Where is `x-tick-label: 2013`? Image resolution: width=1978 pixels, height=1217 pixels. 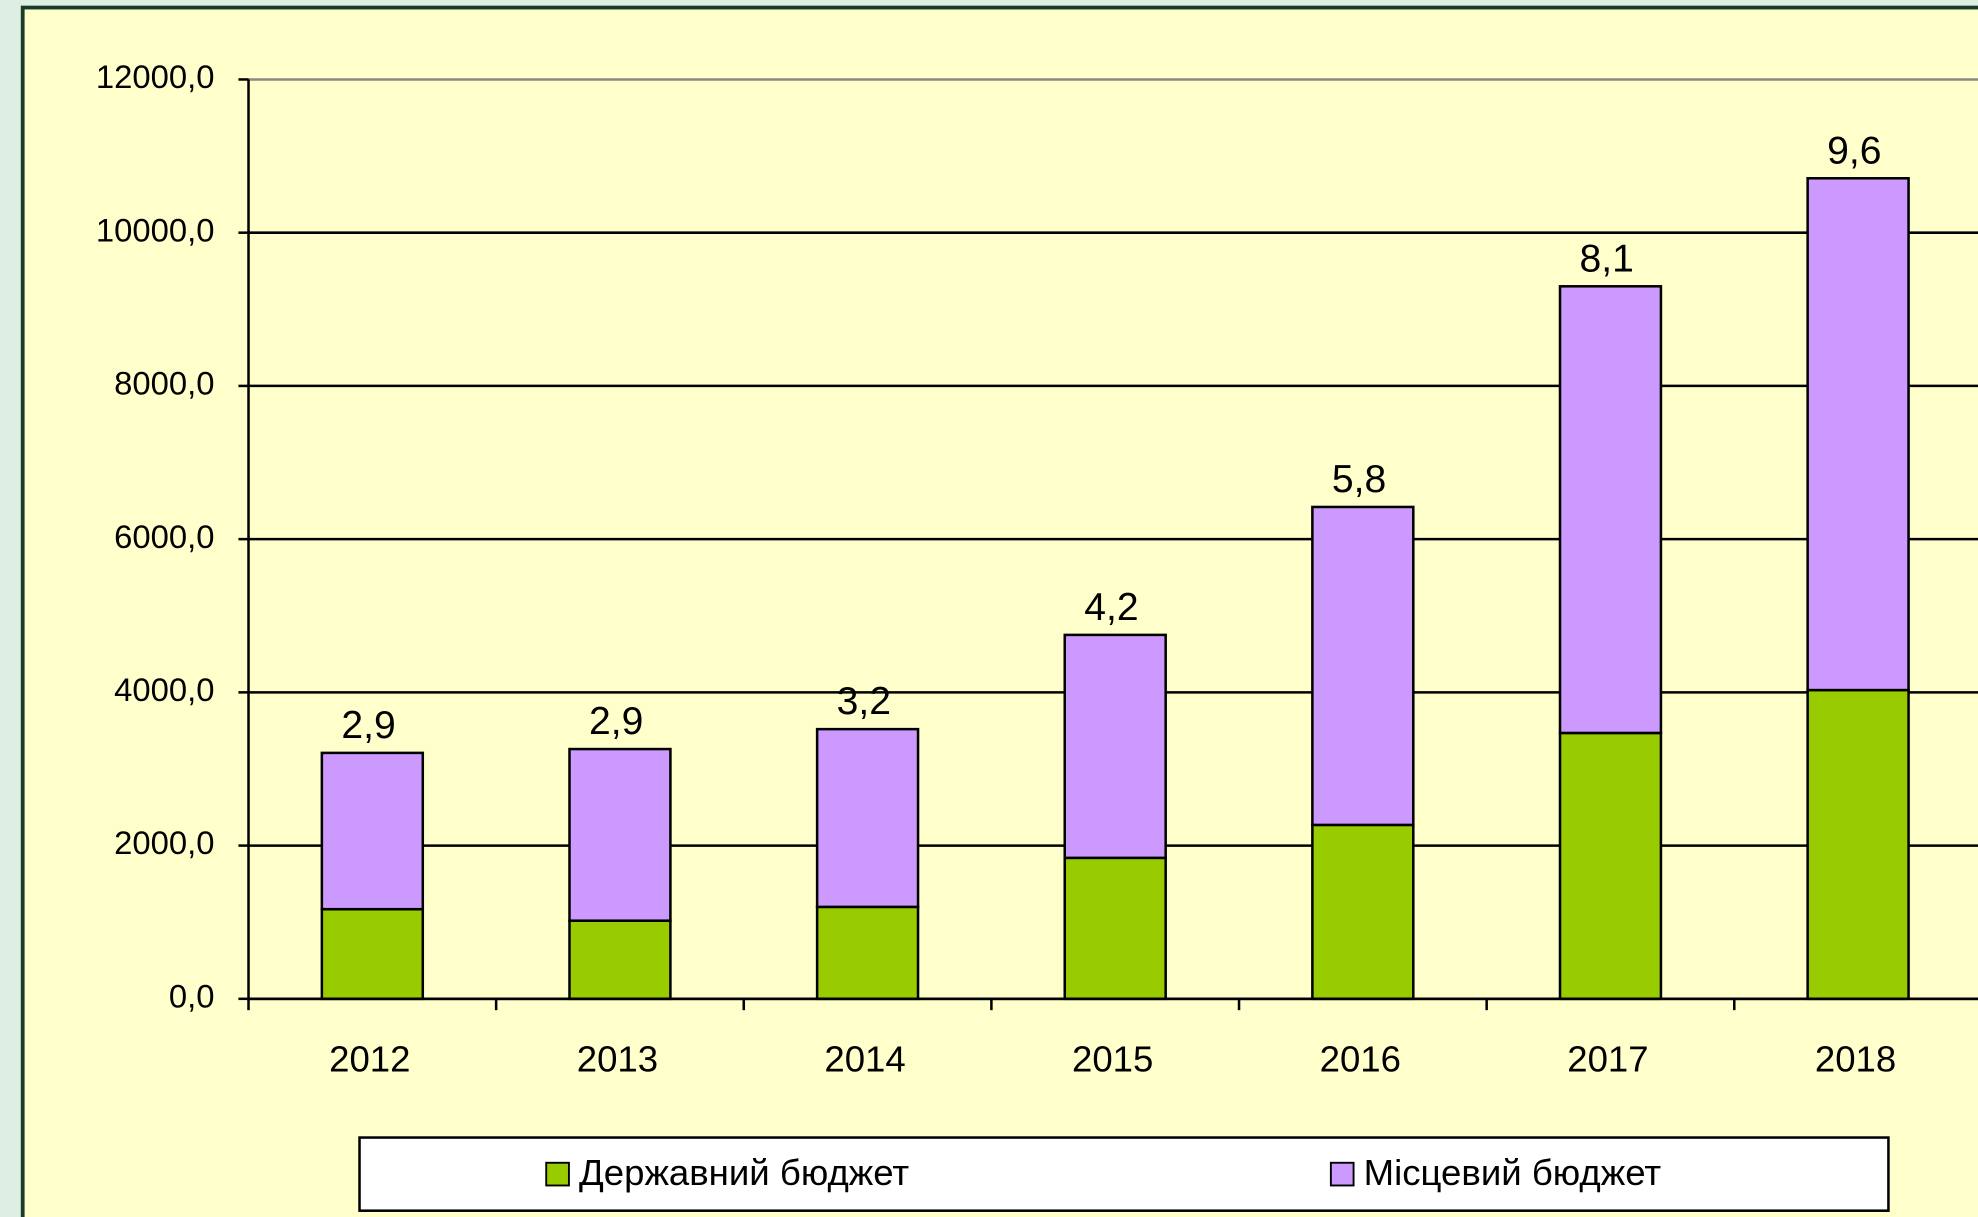
x-tick-label: 2013 is located at coordinates (617, 1059).